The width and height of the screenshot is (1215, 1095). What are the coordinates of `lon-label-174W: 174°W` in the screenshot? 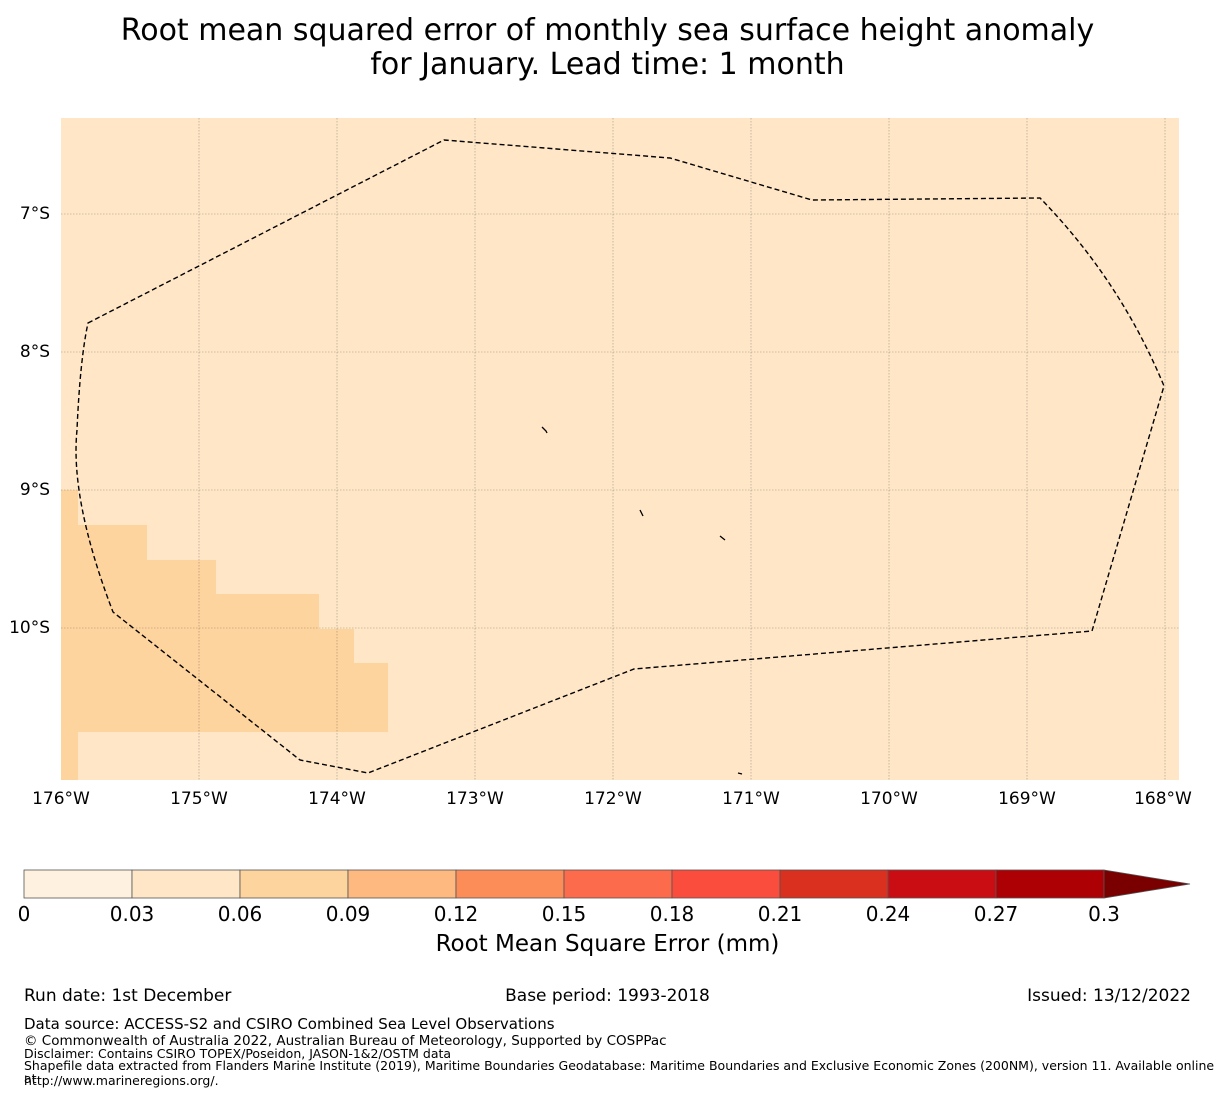 It's located at (337, 799).